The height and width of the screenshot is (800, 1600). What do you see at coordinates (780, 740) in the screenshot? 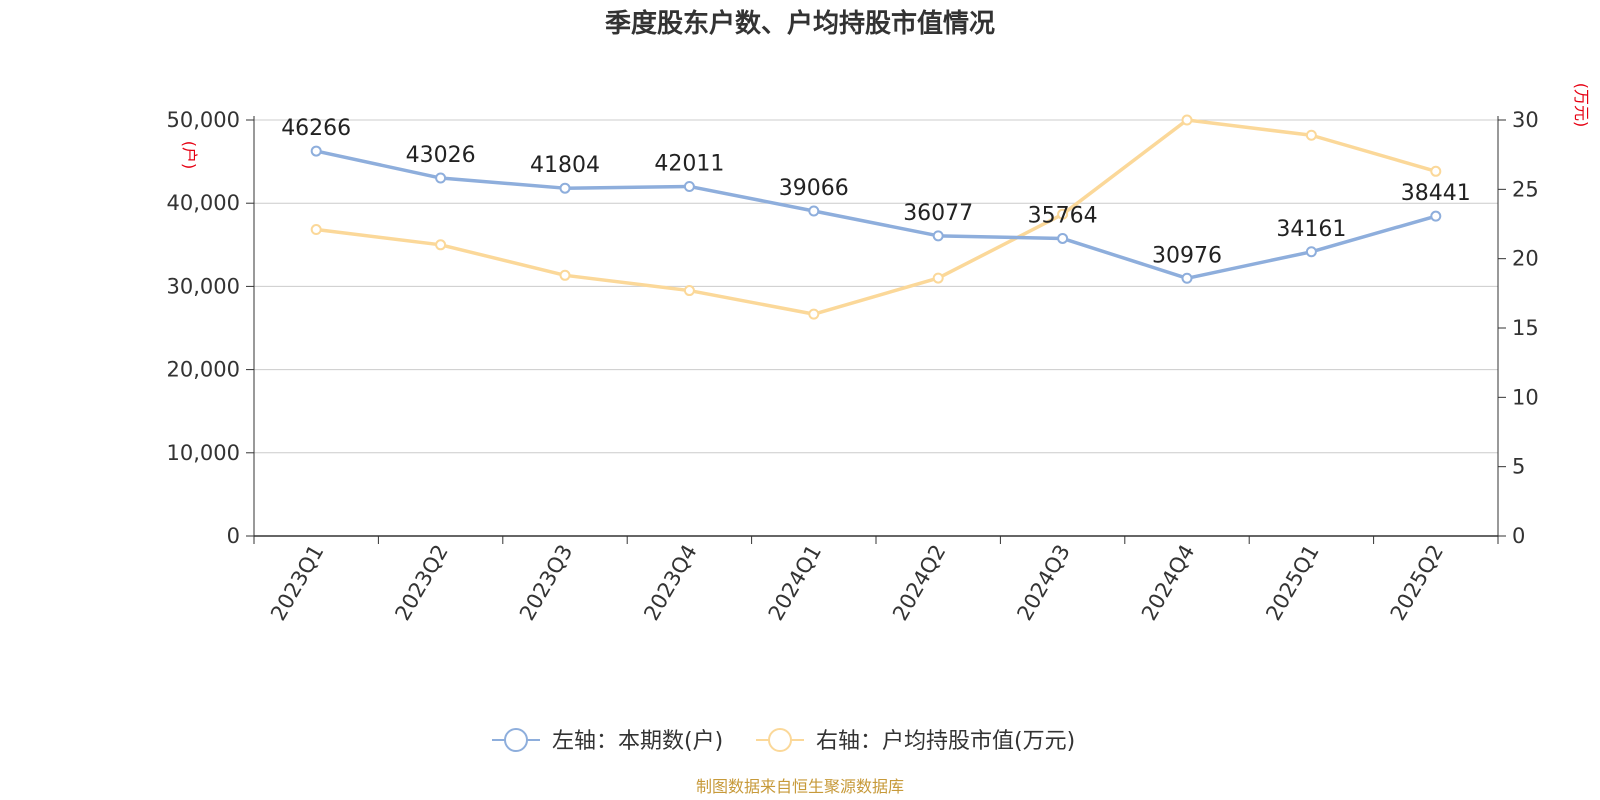
I see `legend-marker-avg-value` at bounding box center [780, 740].